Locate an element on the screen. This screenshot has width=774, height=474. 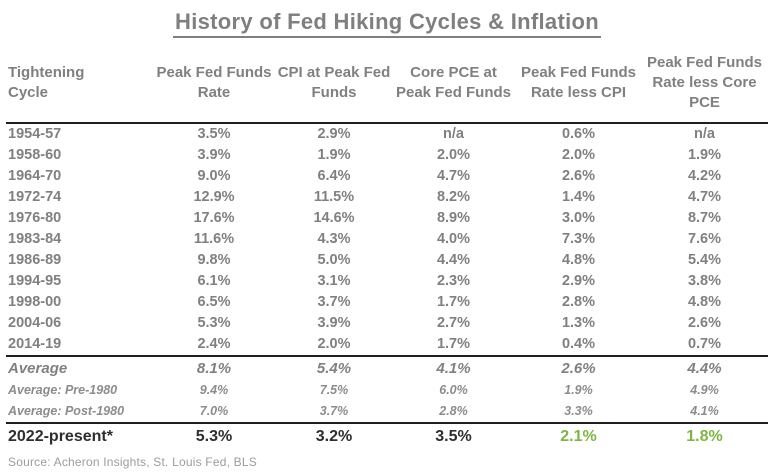
cell-value: 9.4% is located at coordinates (214, 390).